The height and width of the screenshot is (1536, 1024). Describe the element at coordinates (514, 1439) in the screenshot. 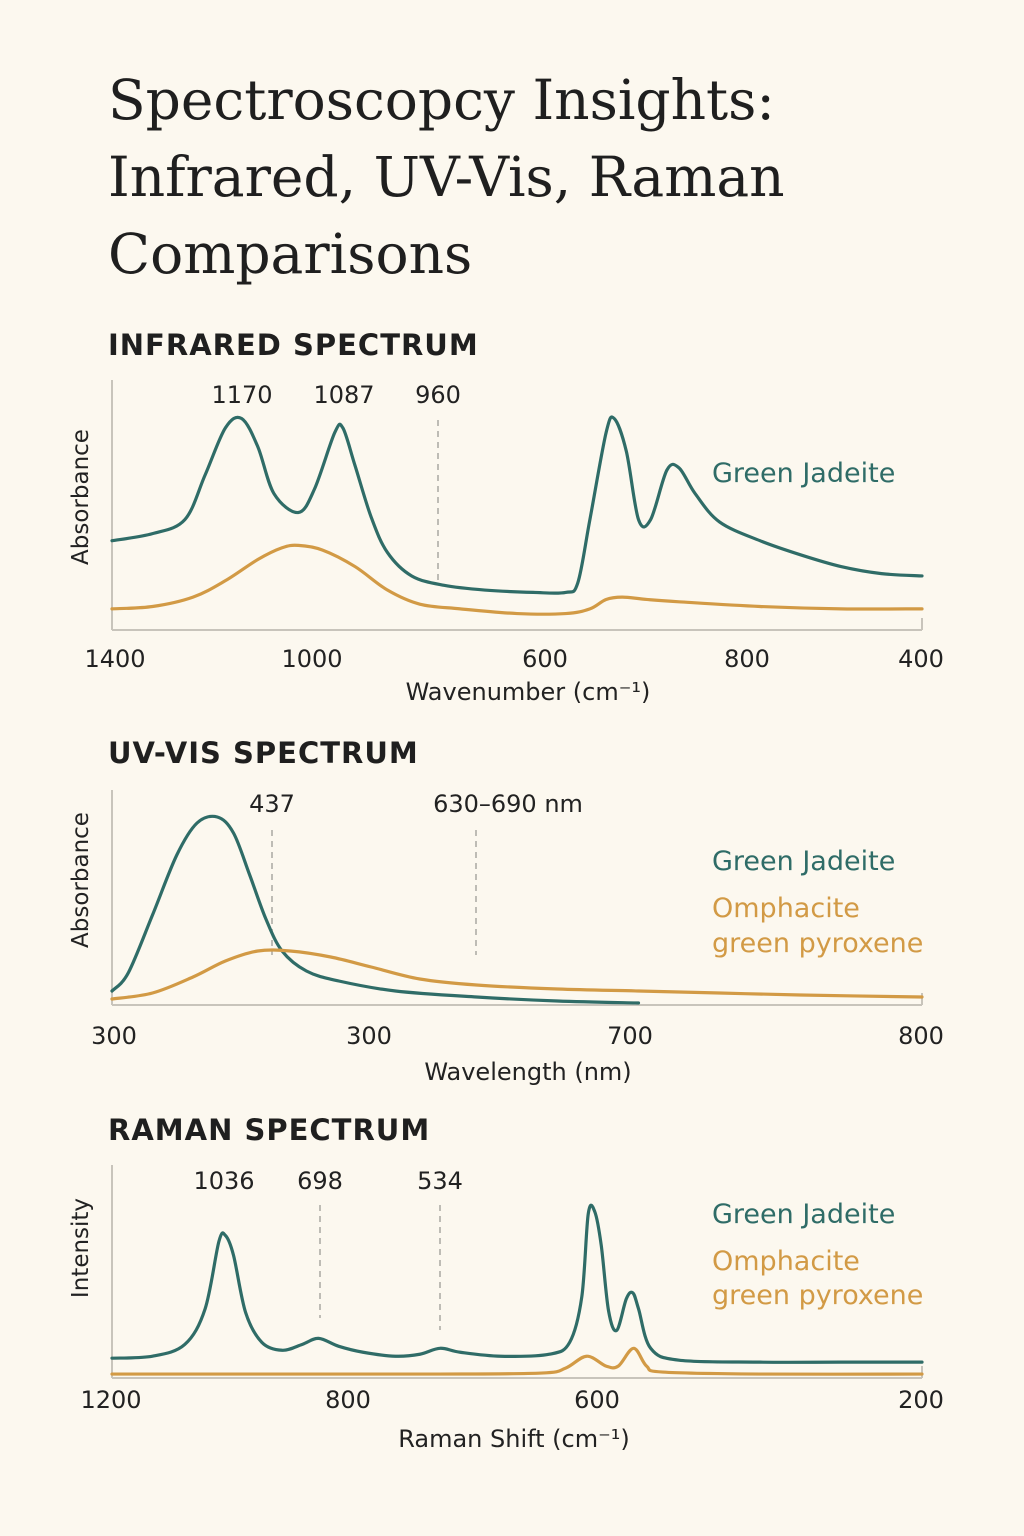

I see `raman-x-axis-label: Raman Shift (cm⁻¹)` at that location.